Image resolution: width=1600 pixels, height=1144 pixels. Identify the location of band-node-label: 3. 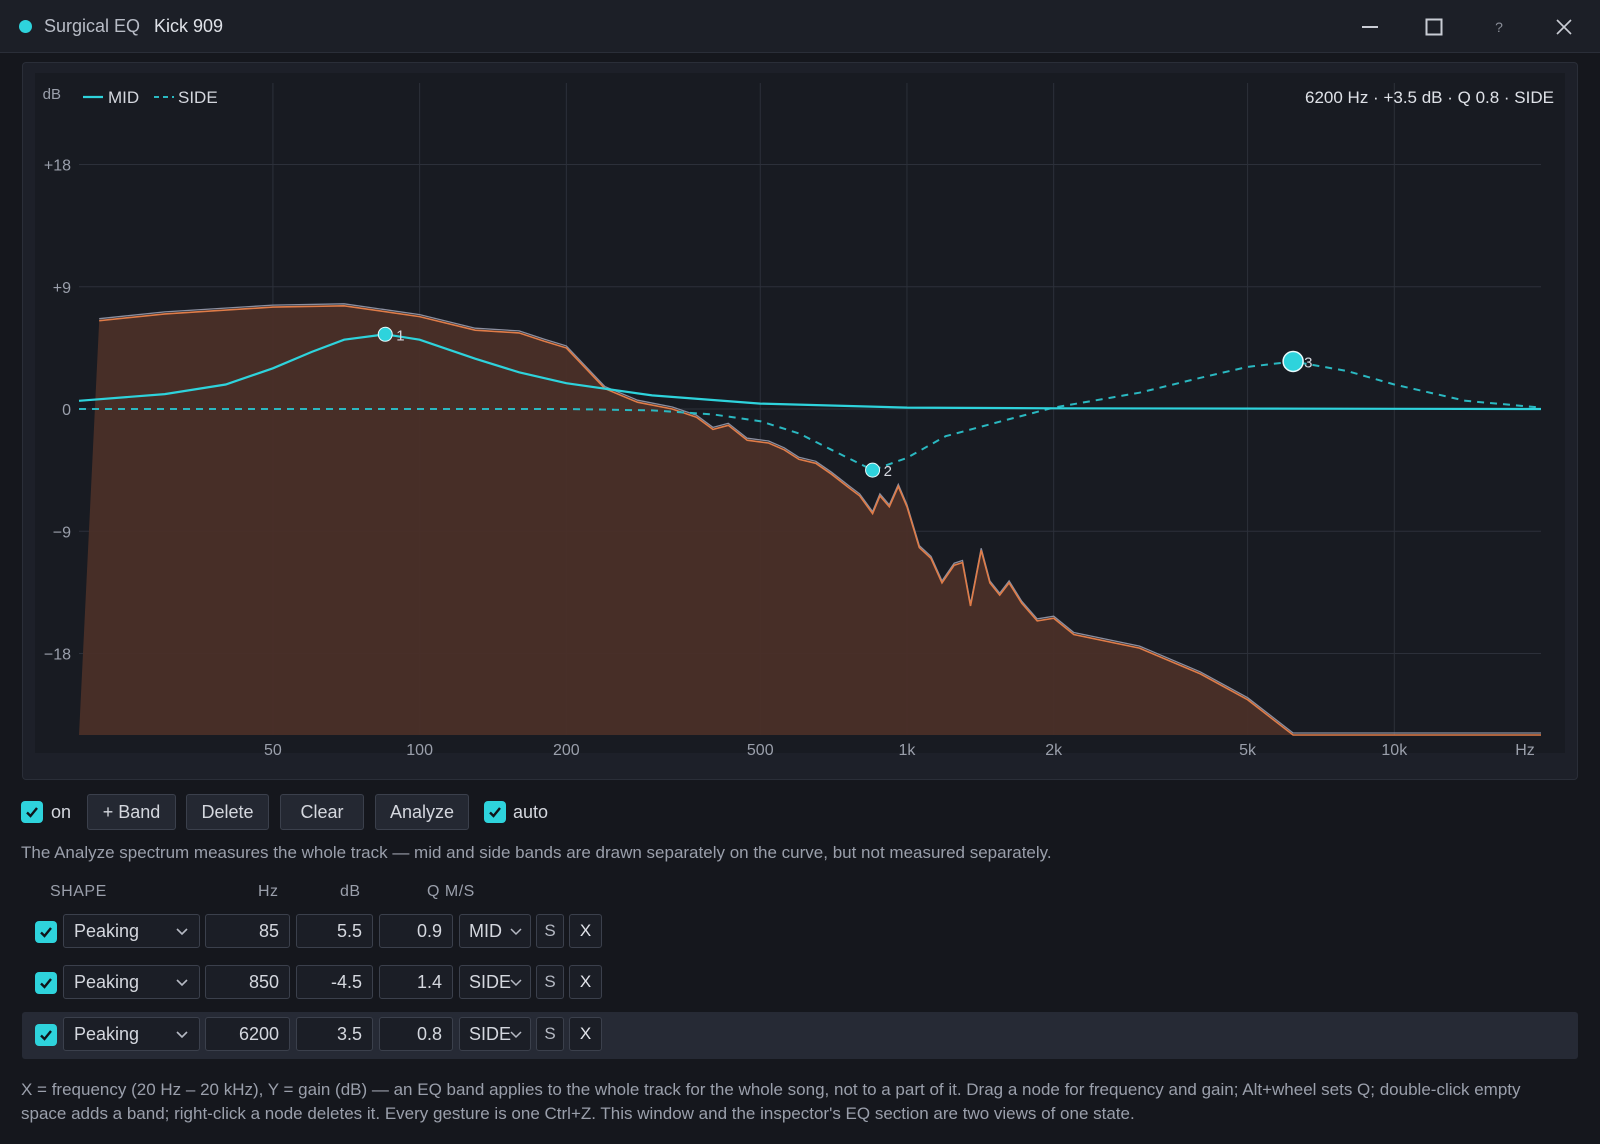
(1308, 362).